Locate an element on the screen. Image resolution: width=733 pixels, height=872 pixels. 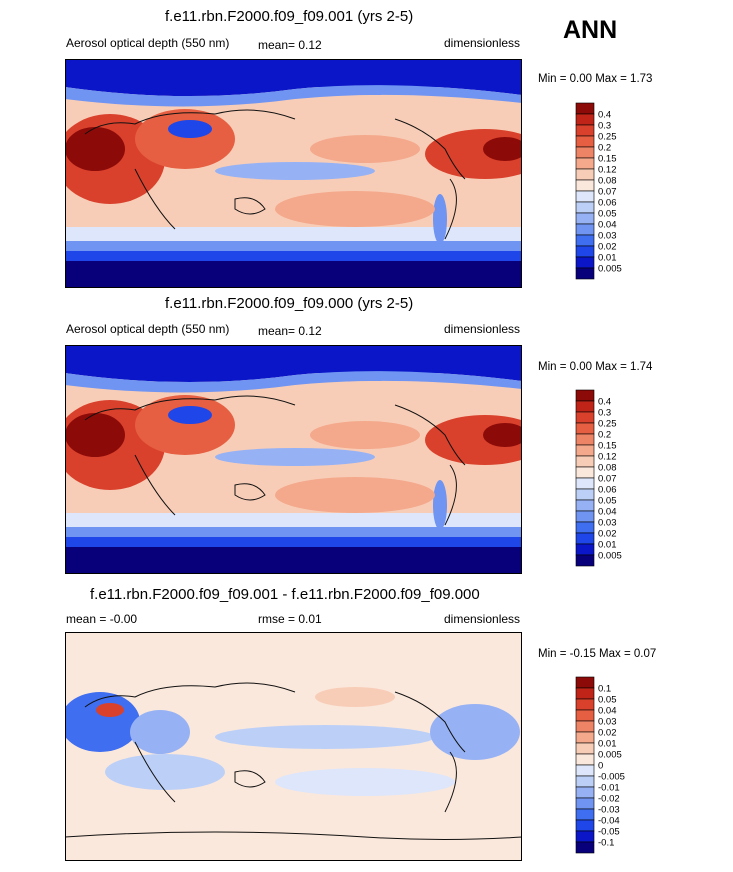
map-3-mideast-pos is located at coordinates (110, 710).